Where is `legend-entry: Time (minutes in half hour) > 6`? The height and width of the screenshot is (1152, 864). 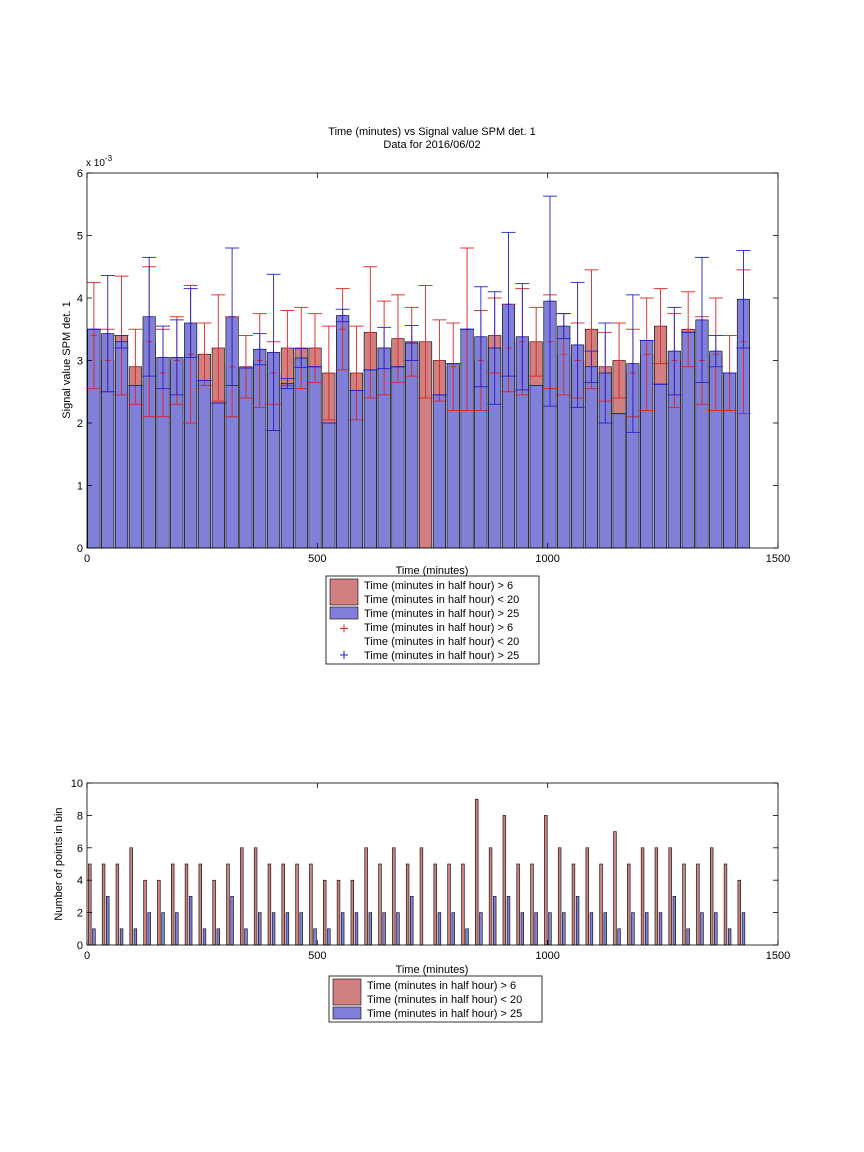 legend-entry: Time (minutes in half hour) > 6 is located at coordinates (438, 586).